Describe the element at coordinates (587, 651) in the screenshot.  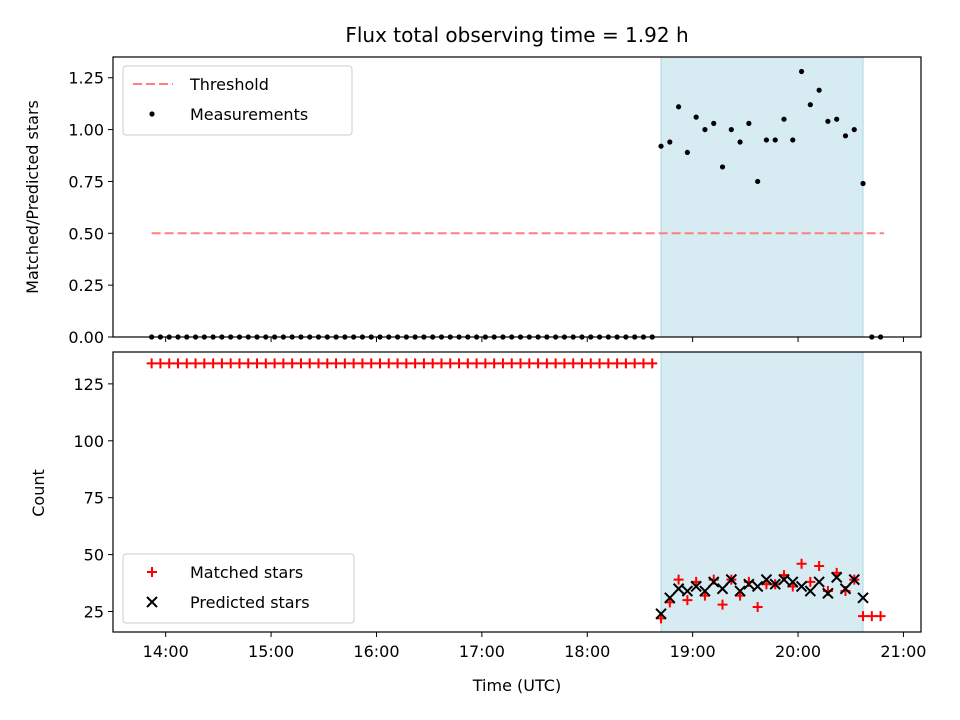
I see `x-tick-label: 18:00` at that location.